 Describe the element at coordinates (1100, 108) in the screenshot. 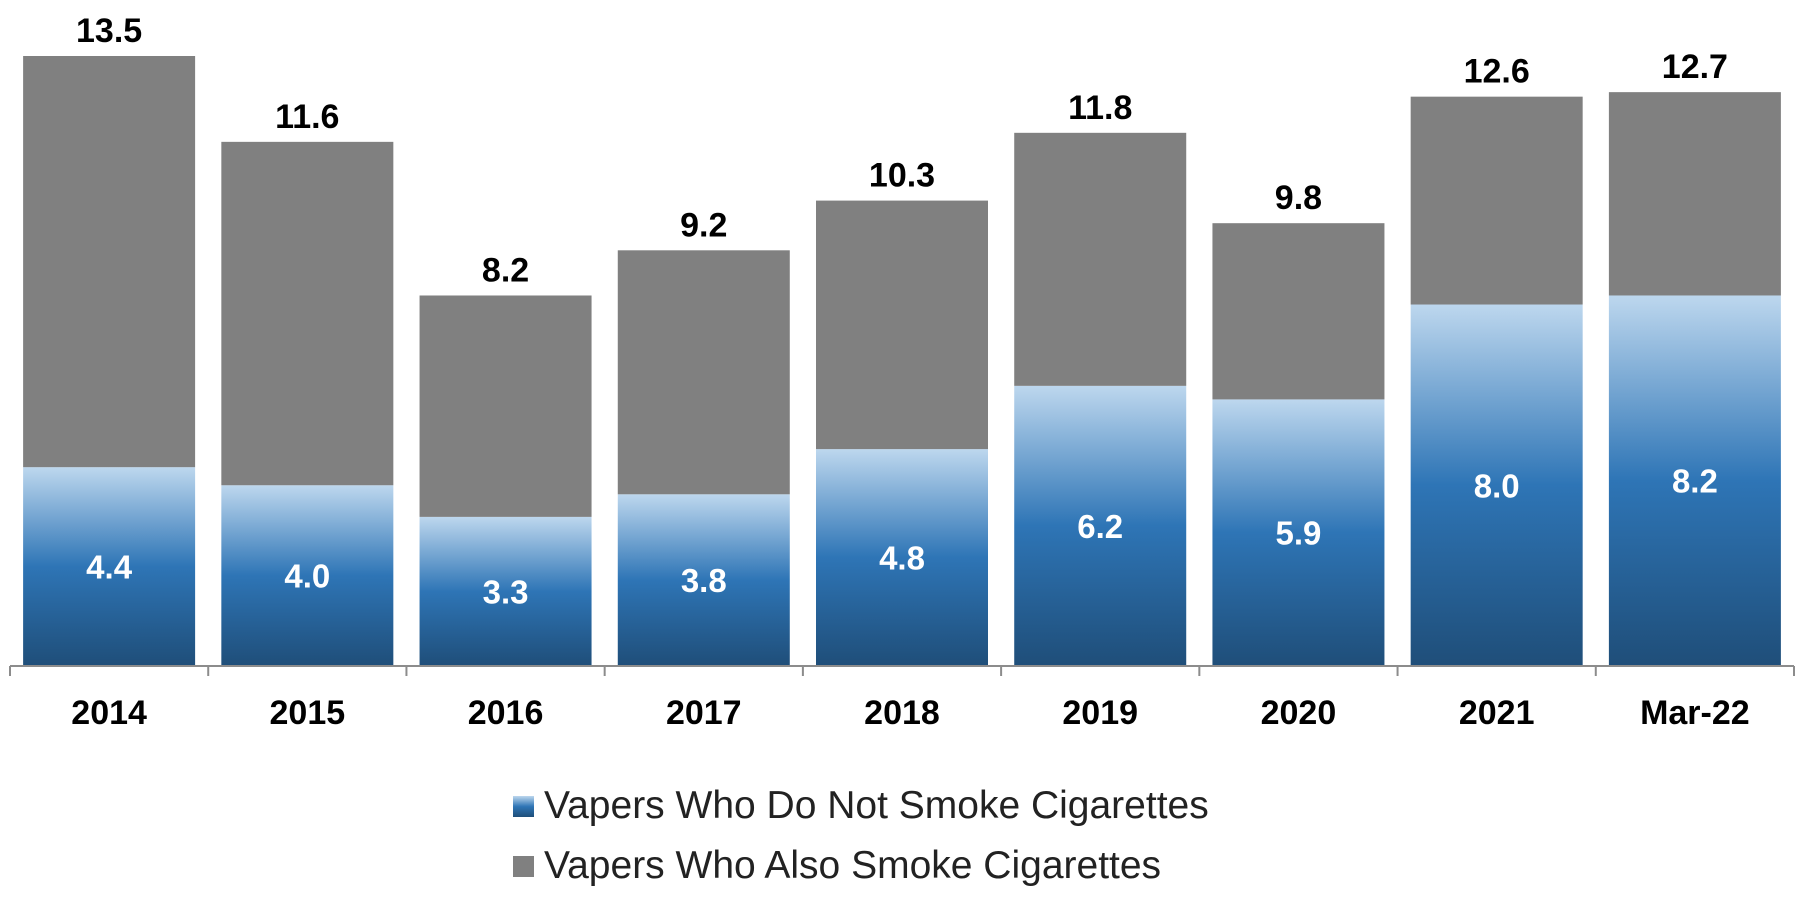

I see `total-value-label: 11.8` at that location.